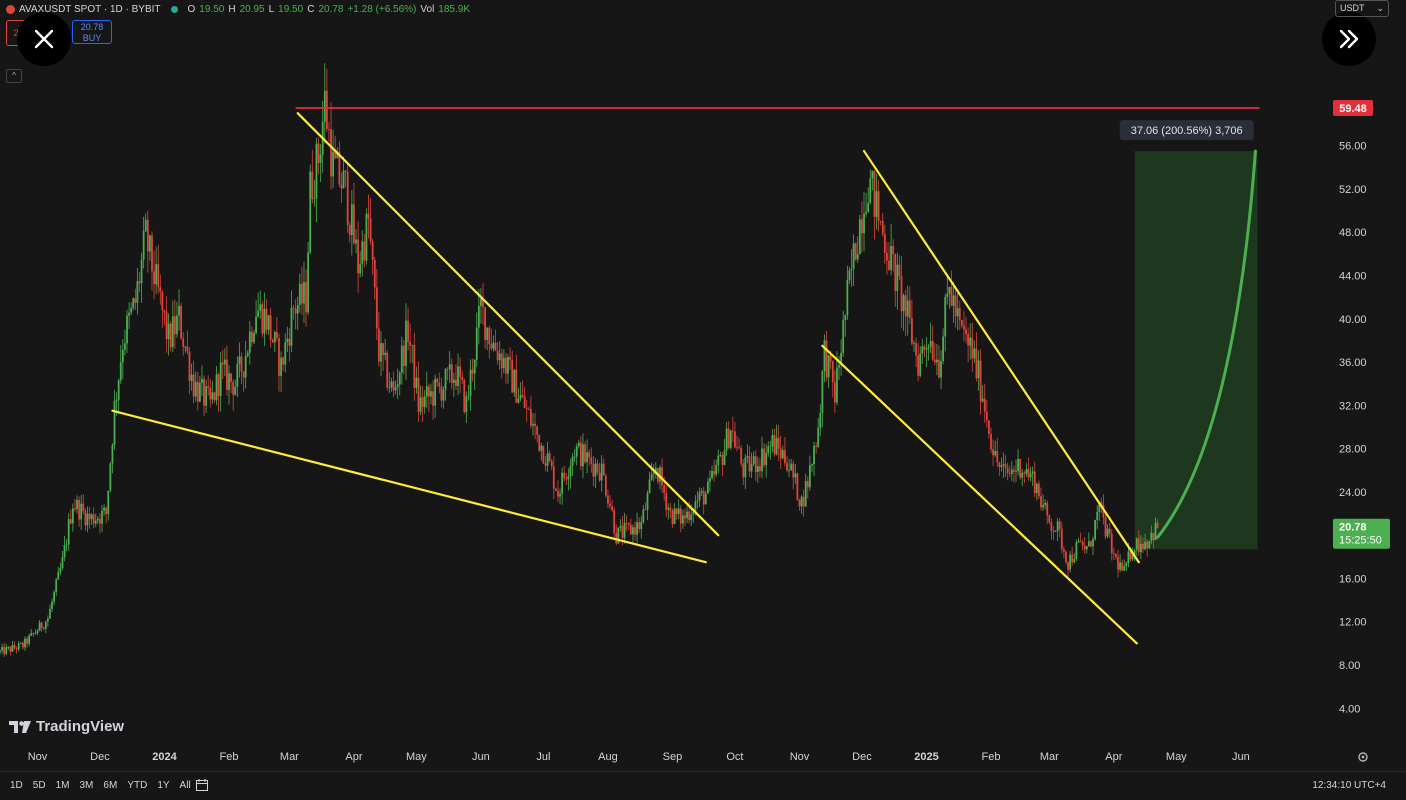 Image resolution: width=1406 pixels, height=800 pixels. Describe the element at coordinates (163, 785) in the screenshot. I see `range-button-1y: 1Y` at that location.